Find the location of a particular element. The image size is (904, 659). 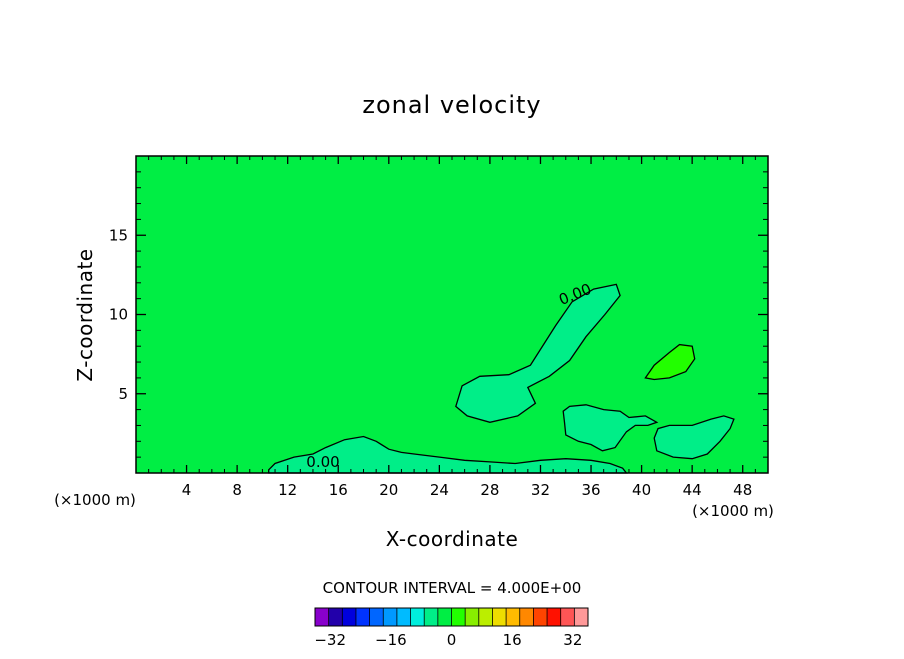

x-tick-label: 12 is located at coordinates (287, 490).